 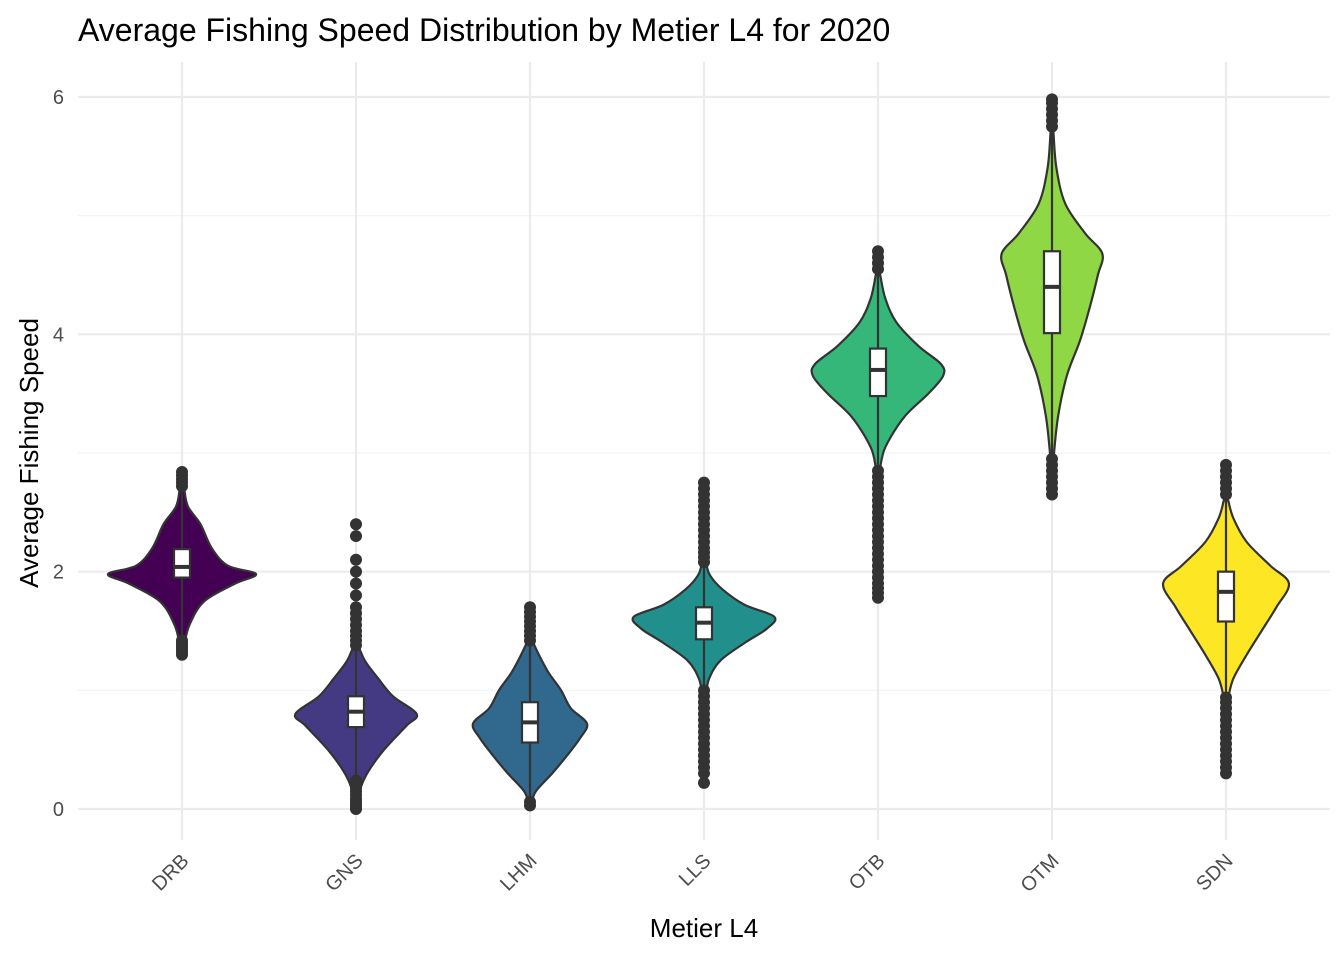 What do you see at coordinates (704, 632) in the screenshot?
I see `violin-lls` at bounding box center [704, 632].